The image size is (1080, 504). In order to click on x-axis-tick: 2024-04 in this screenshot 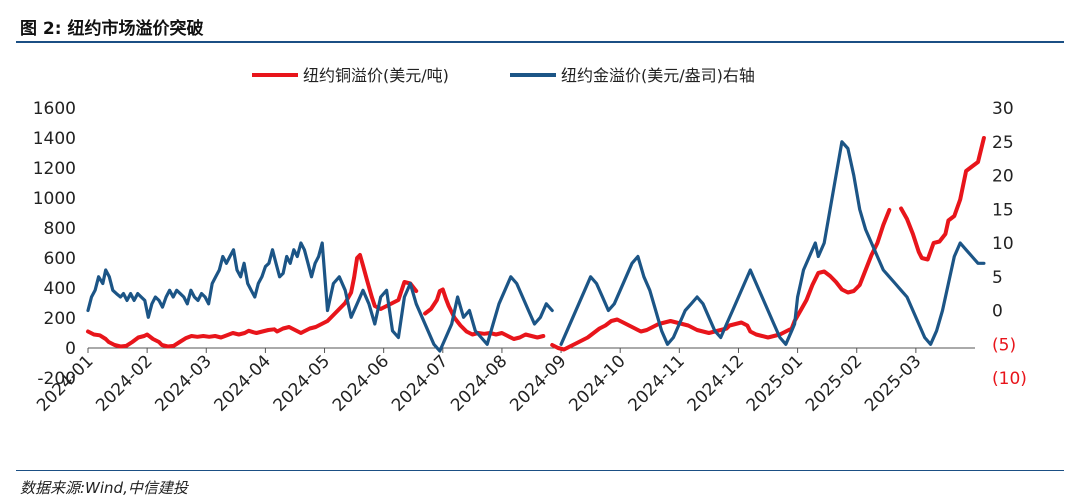, I will do `click(243, 383)`.